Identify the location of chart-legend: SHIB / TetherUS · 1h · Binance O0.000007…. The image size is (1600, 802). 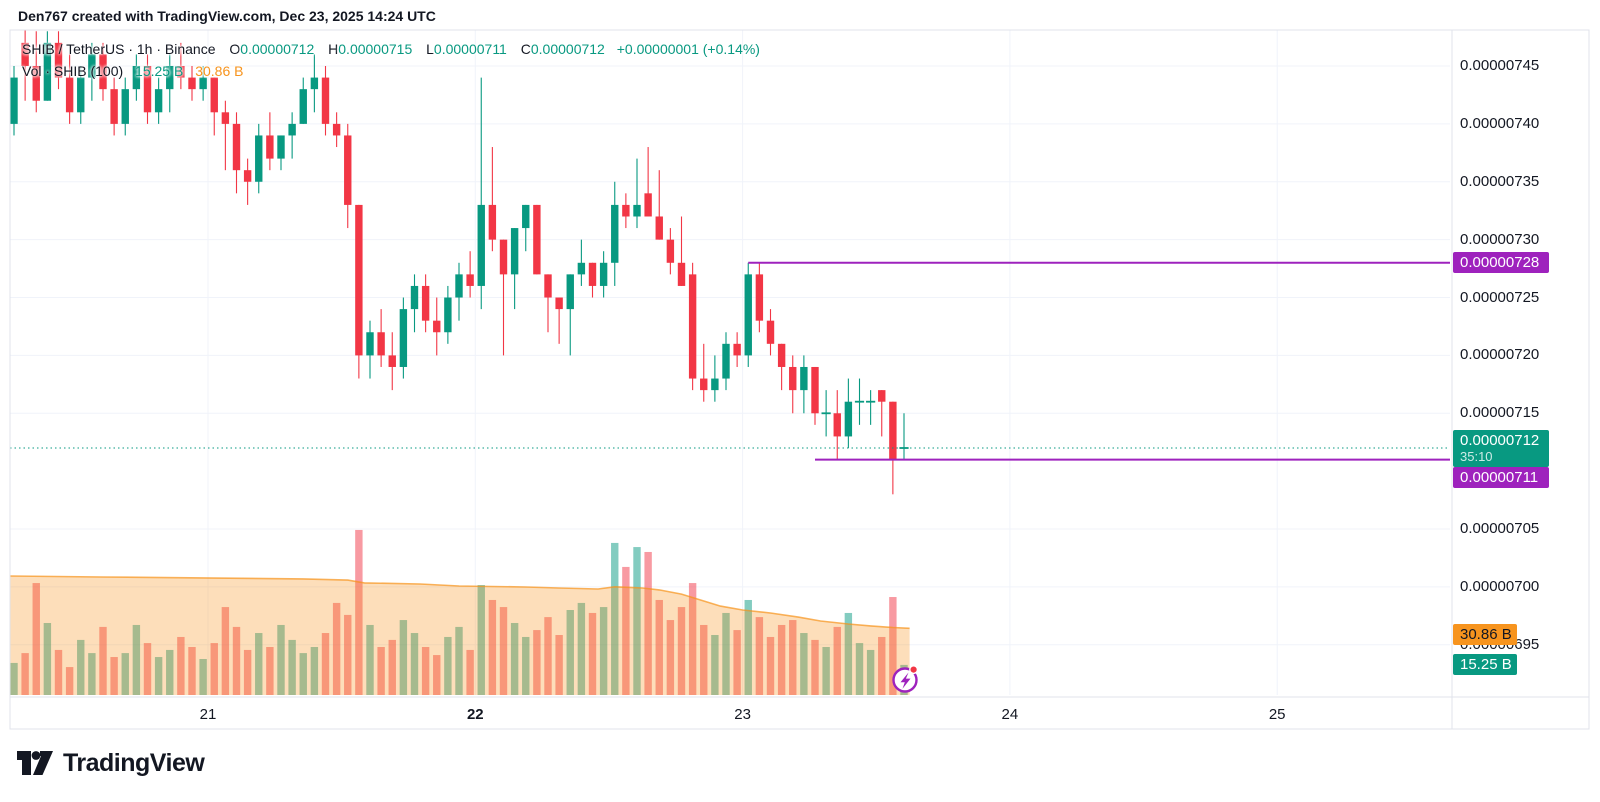
(391, 60).